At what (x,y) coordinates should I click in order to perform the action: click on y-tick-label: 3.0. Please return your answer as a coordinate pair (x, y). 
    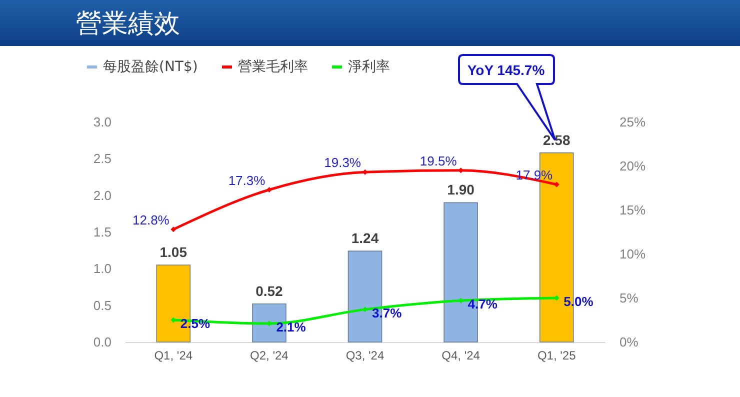
    Looking at the image, I should click on (102, 122).